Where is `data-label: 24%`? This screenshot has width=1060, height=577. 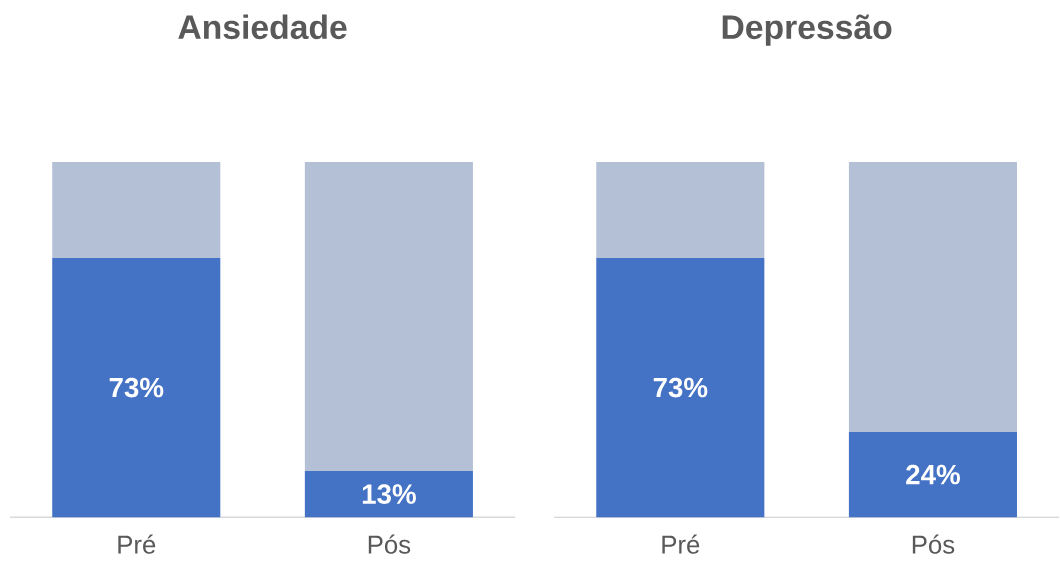
data-label: 24% is located at coordinates (933, 474).